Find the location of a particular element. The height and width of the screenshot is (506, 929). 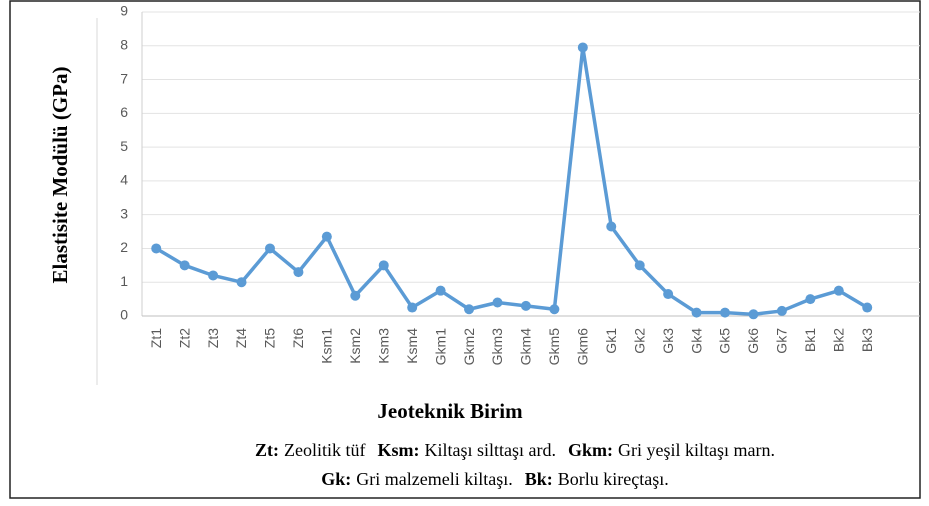

y-axis-title: Elastisite Modülü (GPa) is located at coordinates (60, 174).